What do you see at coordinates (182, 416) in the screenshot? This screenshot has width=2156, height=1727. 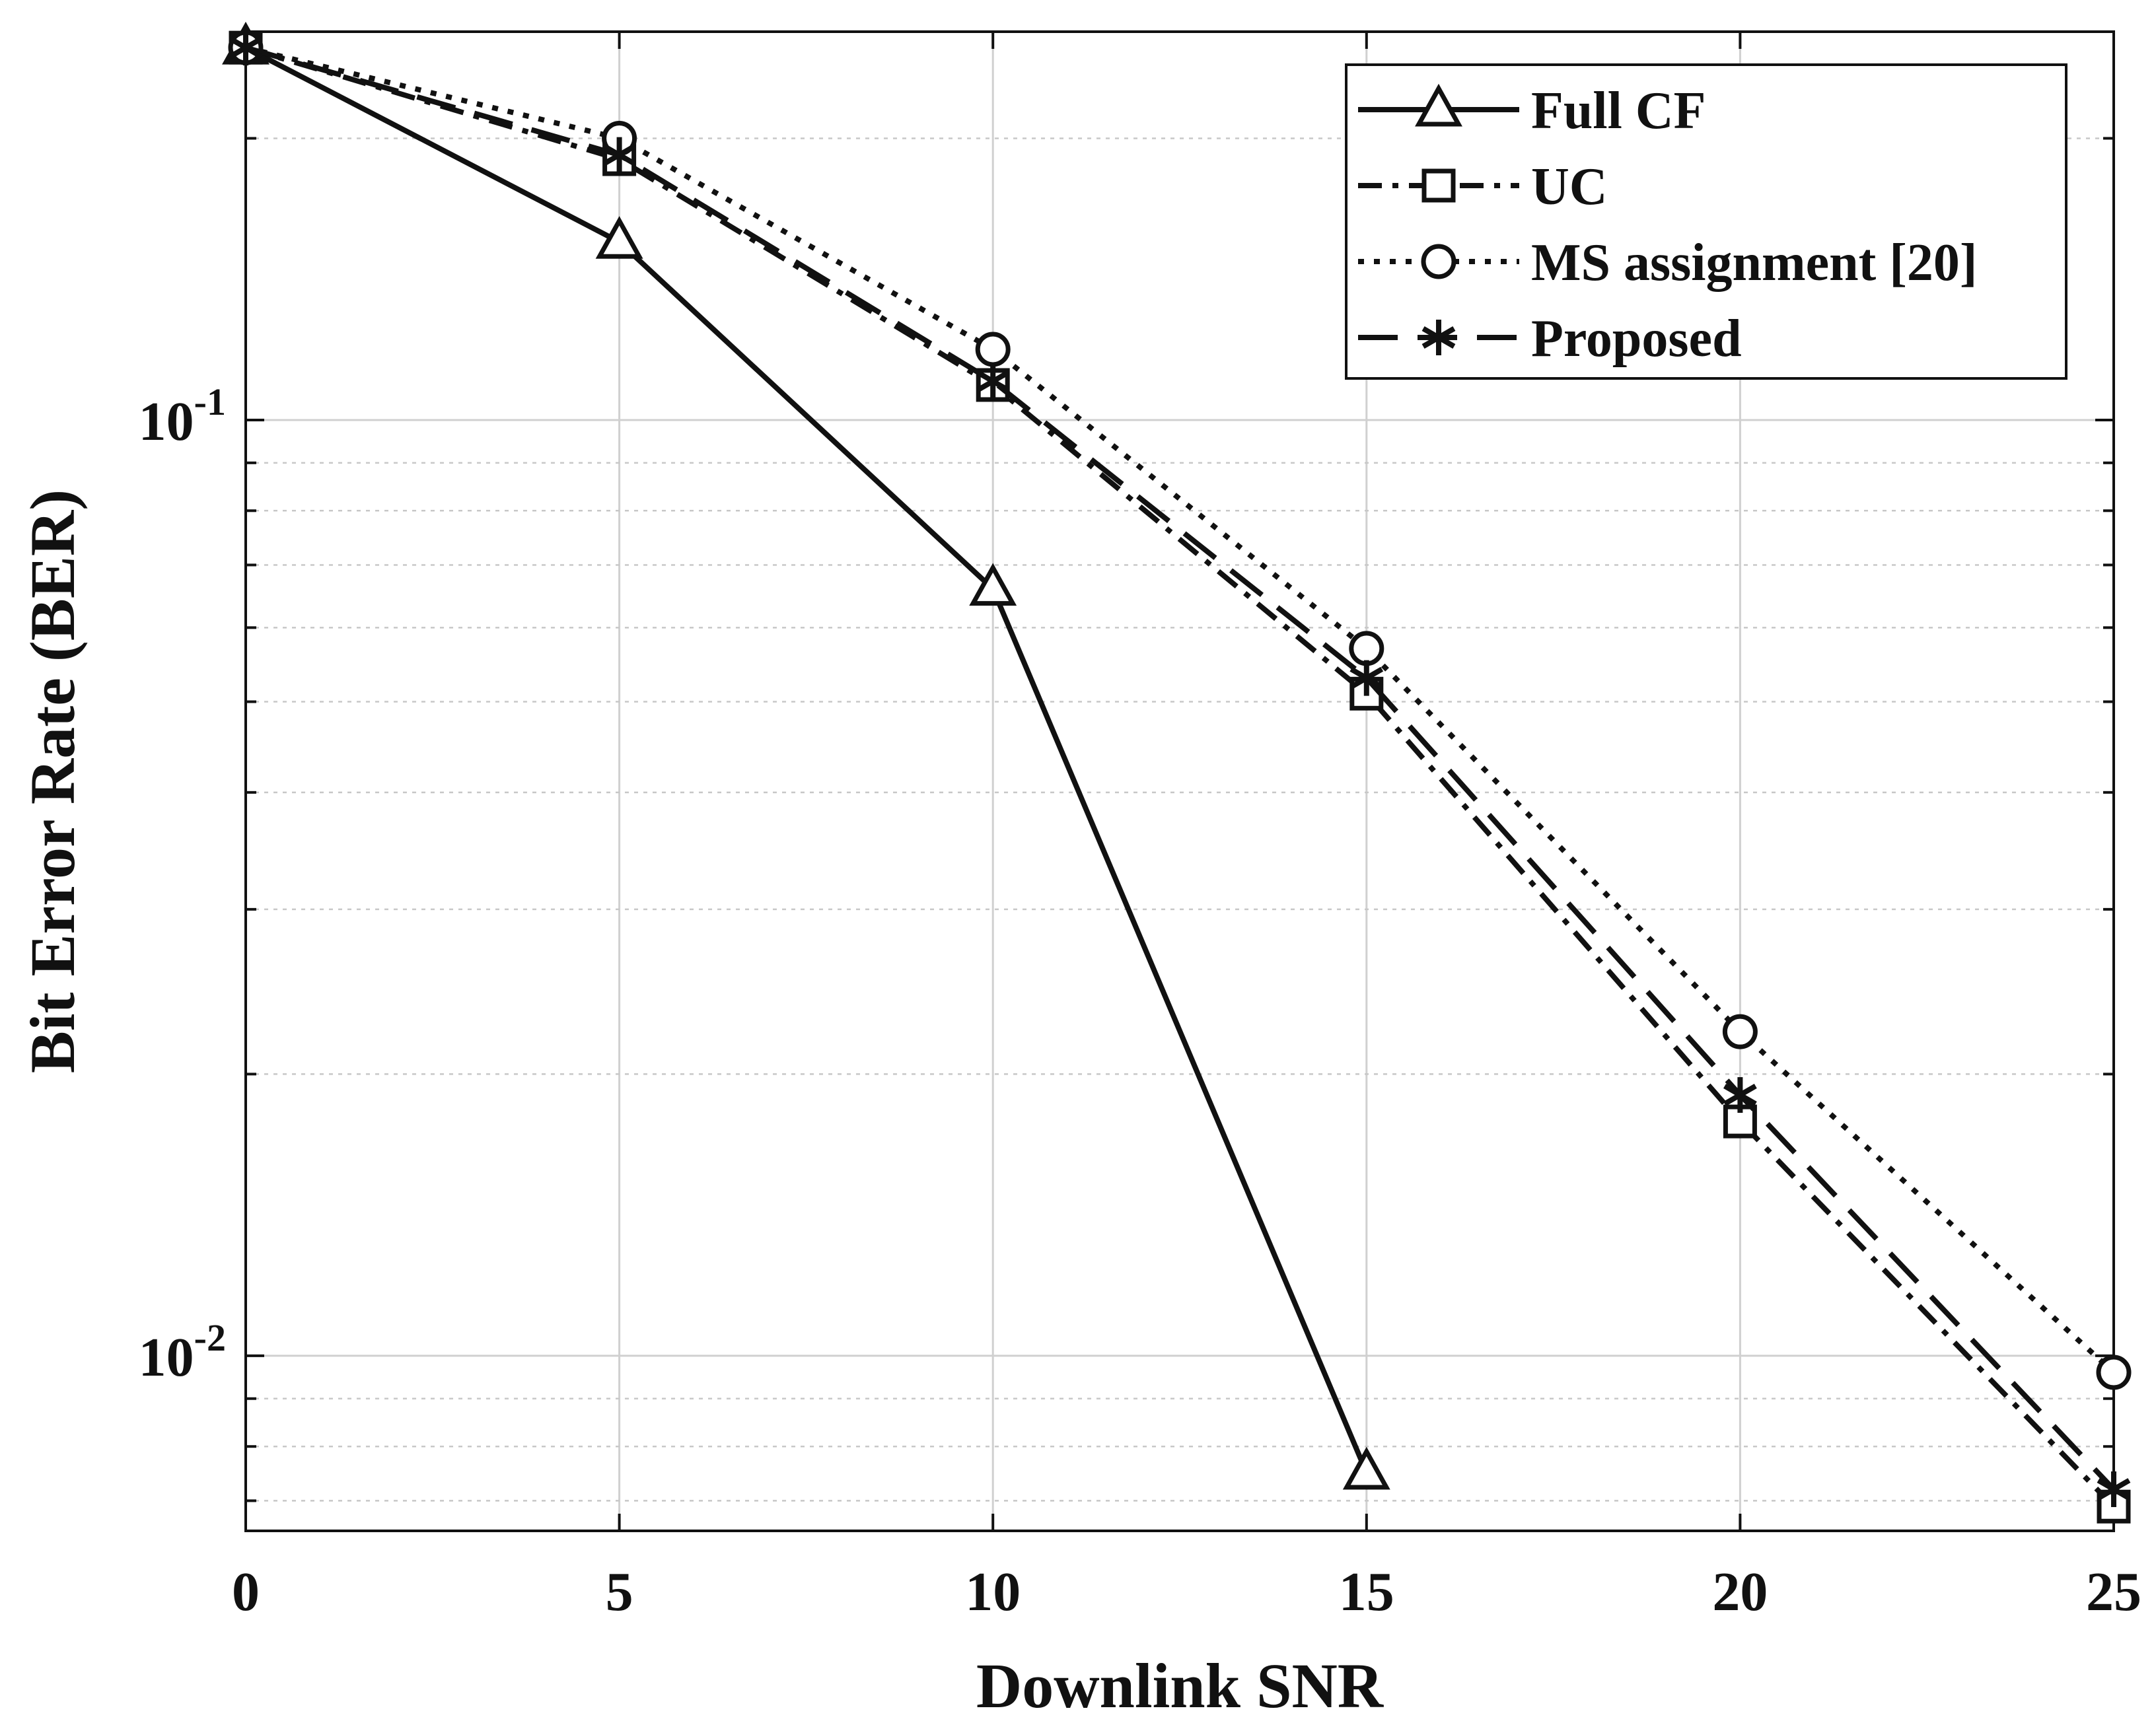 I see `y-tick-label: 10⁻¹` at bounding box center [182, 416].